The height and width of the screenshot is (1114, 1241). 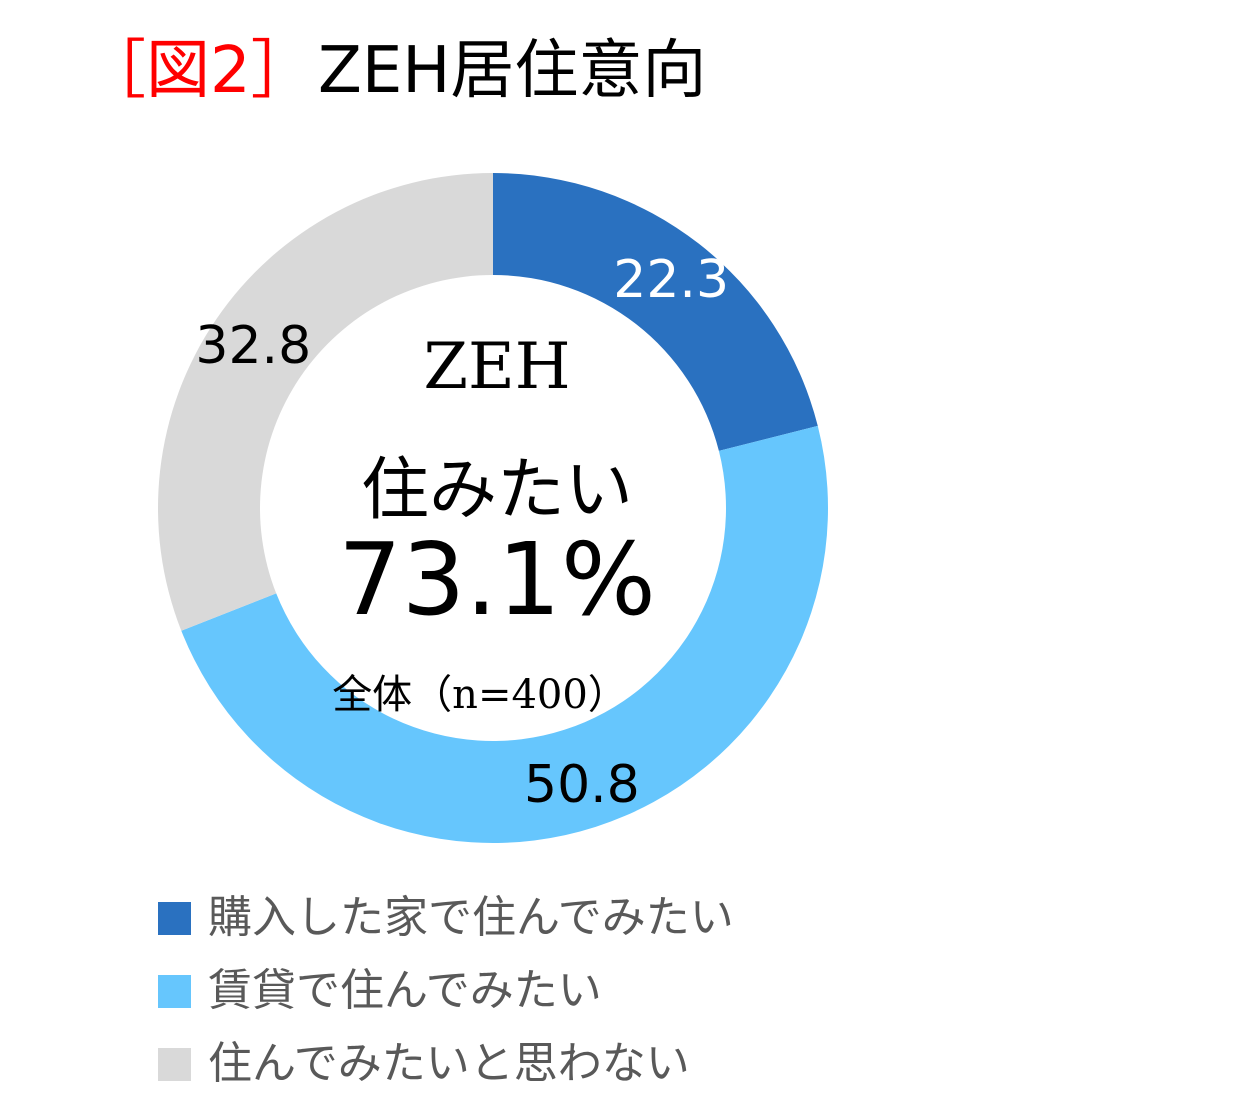 What do you see at coordinates (480, 695) in the screenshot?
I see `center-sample: 全体（n=400）` at bounding box center [480, 695].